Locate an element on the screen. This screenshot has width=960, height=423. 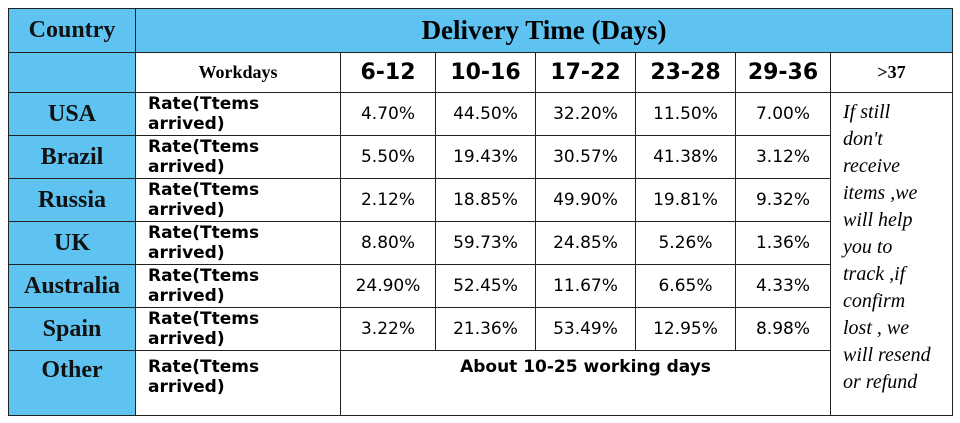
country-name: USA is located at coordinates (72, 114).